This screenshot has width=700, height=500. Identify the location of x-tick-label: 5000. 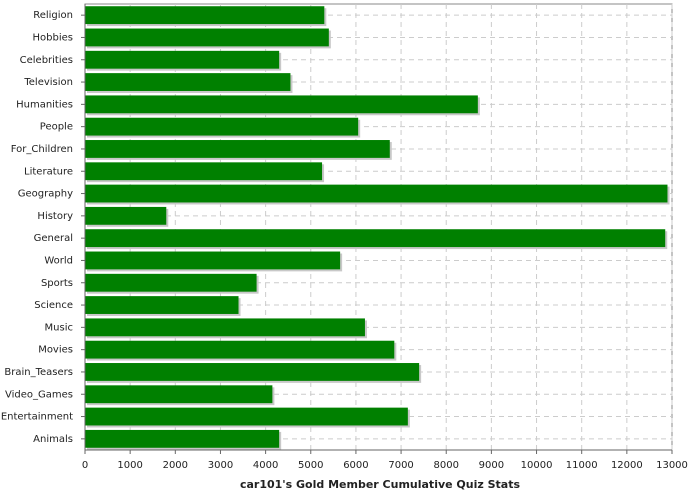
(310, 465).